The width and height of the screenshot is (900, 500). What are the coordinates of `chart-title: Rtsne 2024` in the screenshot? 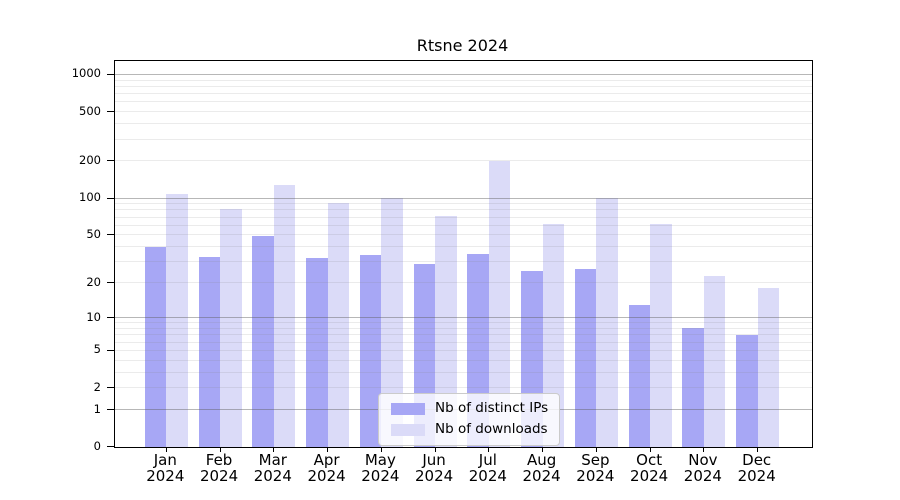 It's located at (462, 45).